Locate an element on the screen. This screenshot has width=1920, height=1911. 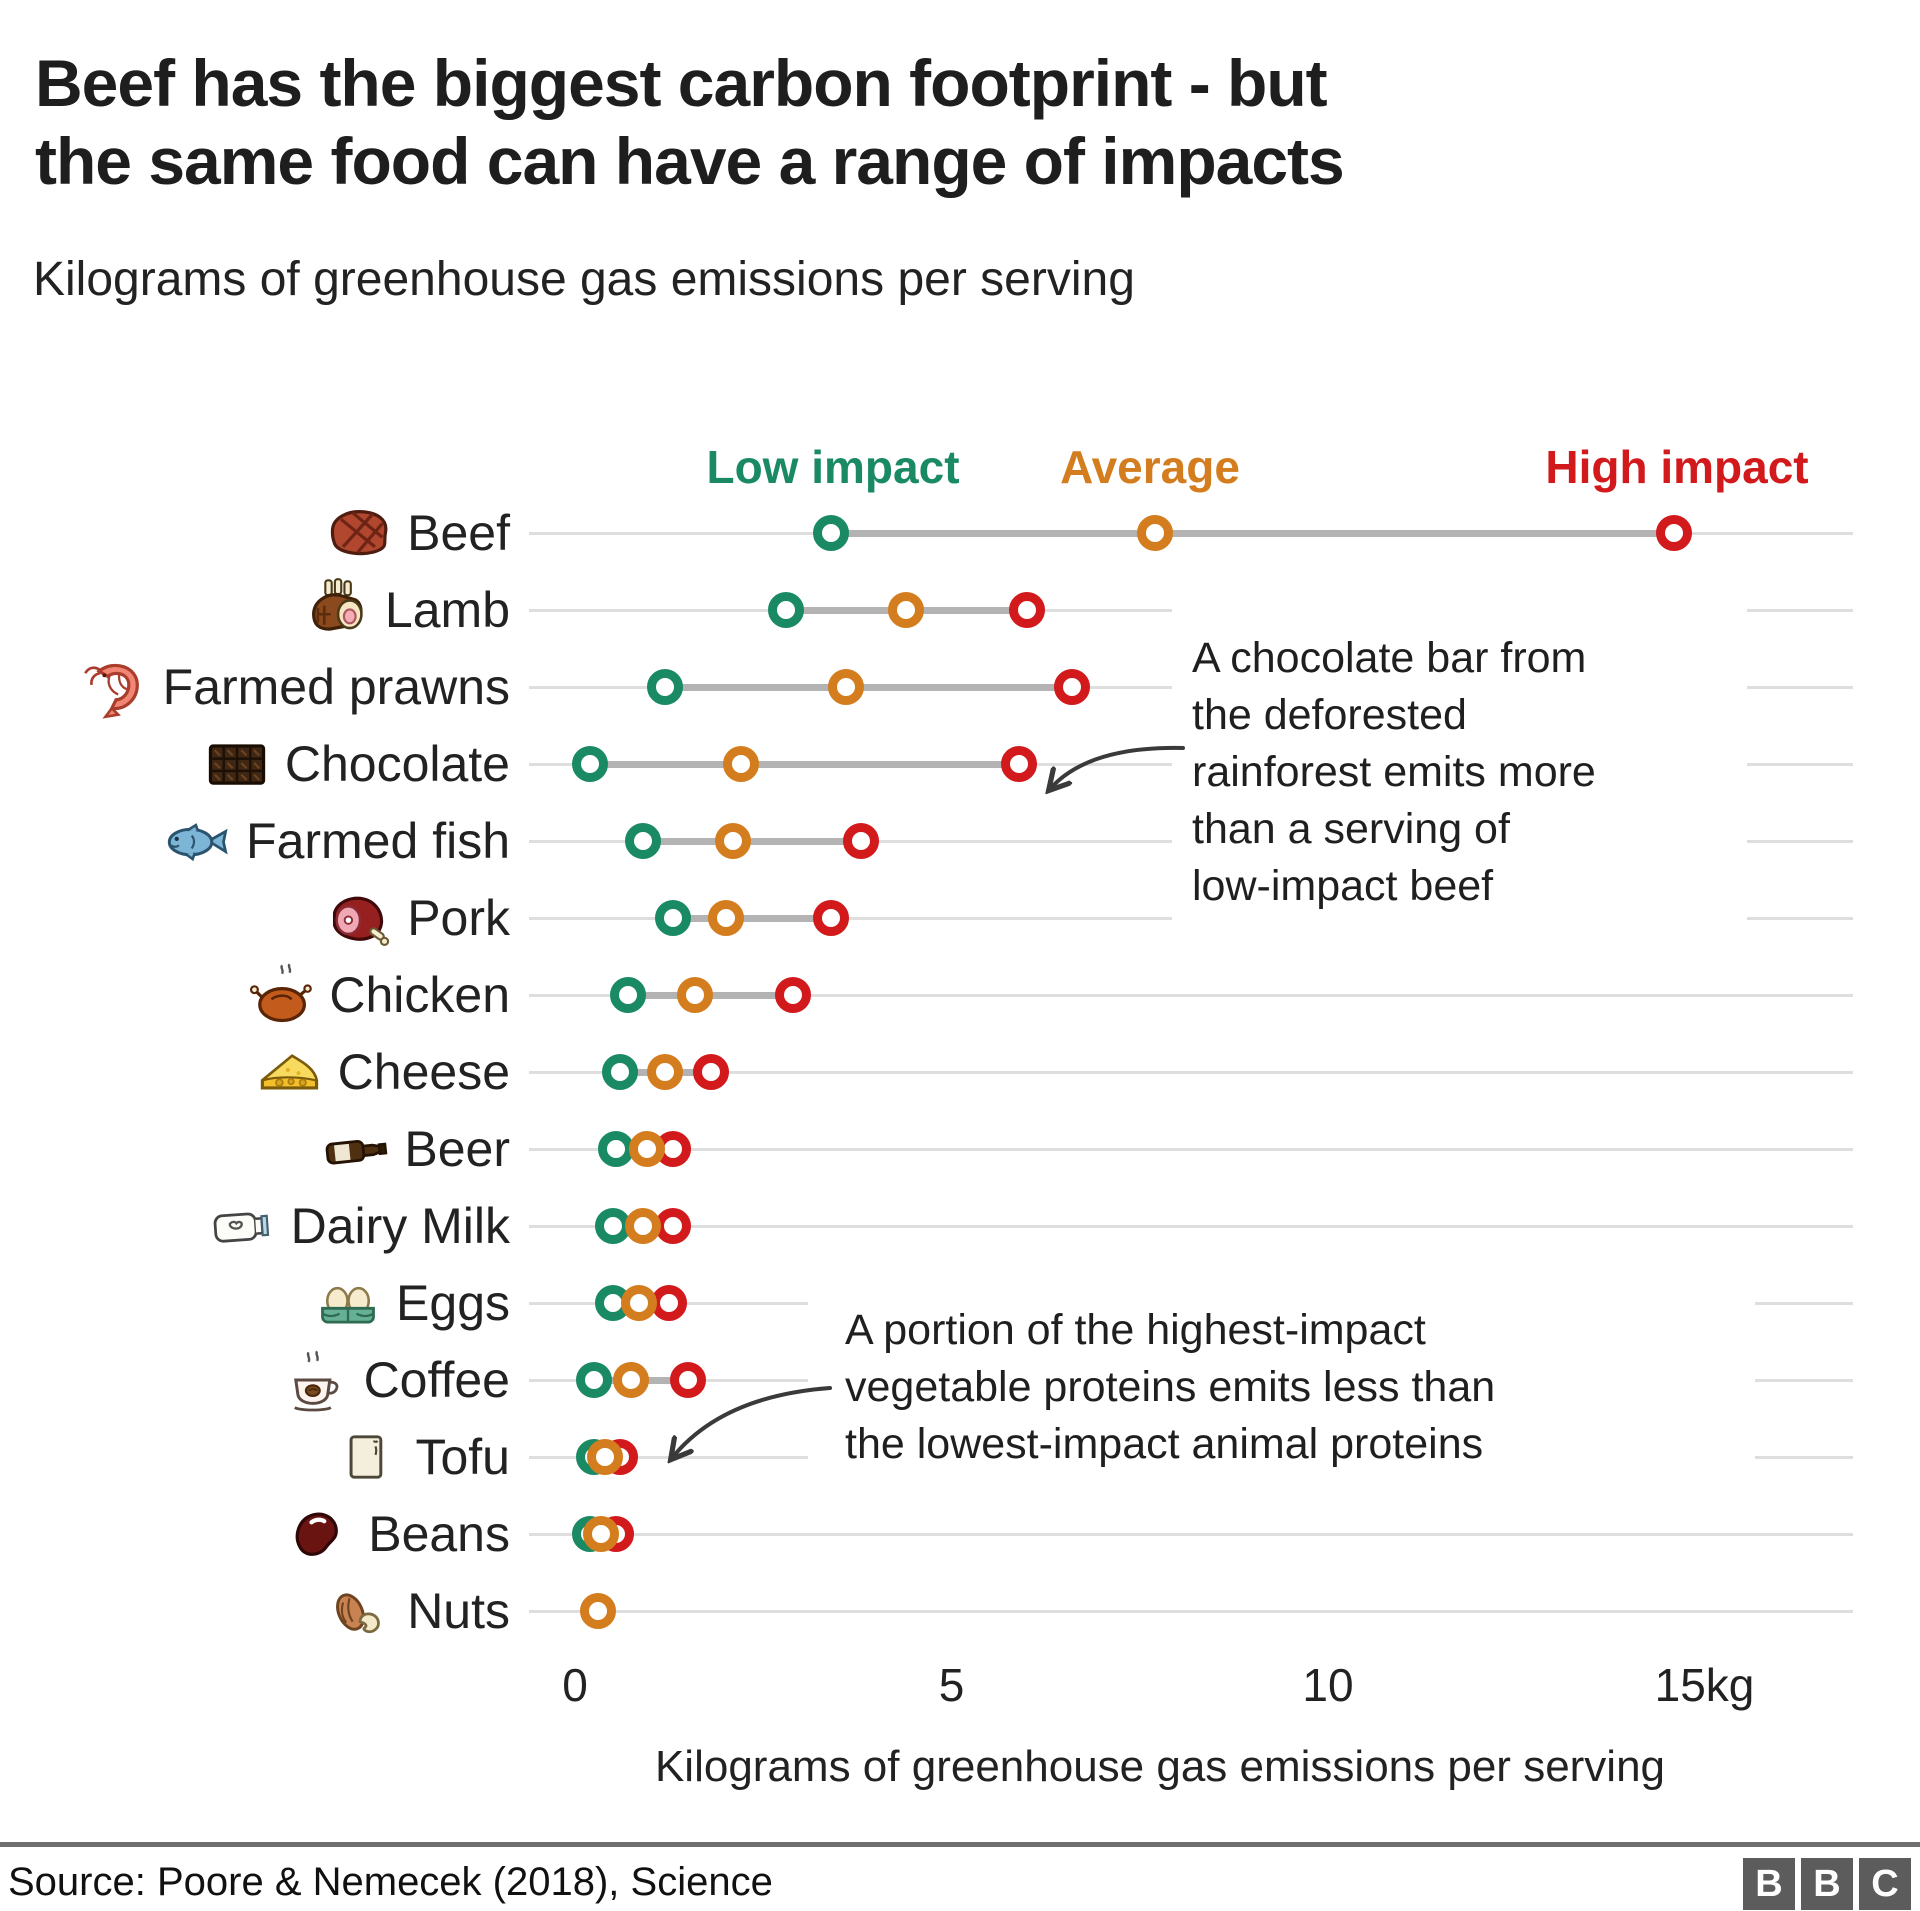
x-tick-15: 15kg is located at coordinates (1704, 1685).